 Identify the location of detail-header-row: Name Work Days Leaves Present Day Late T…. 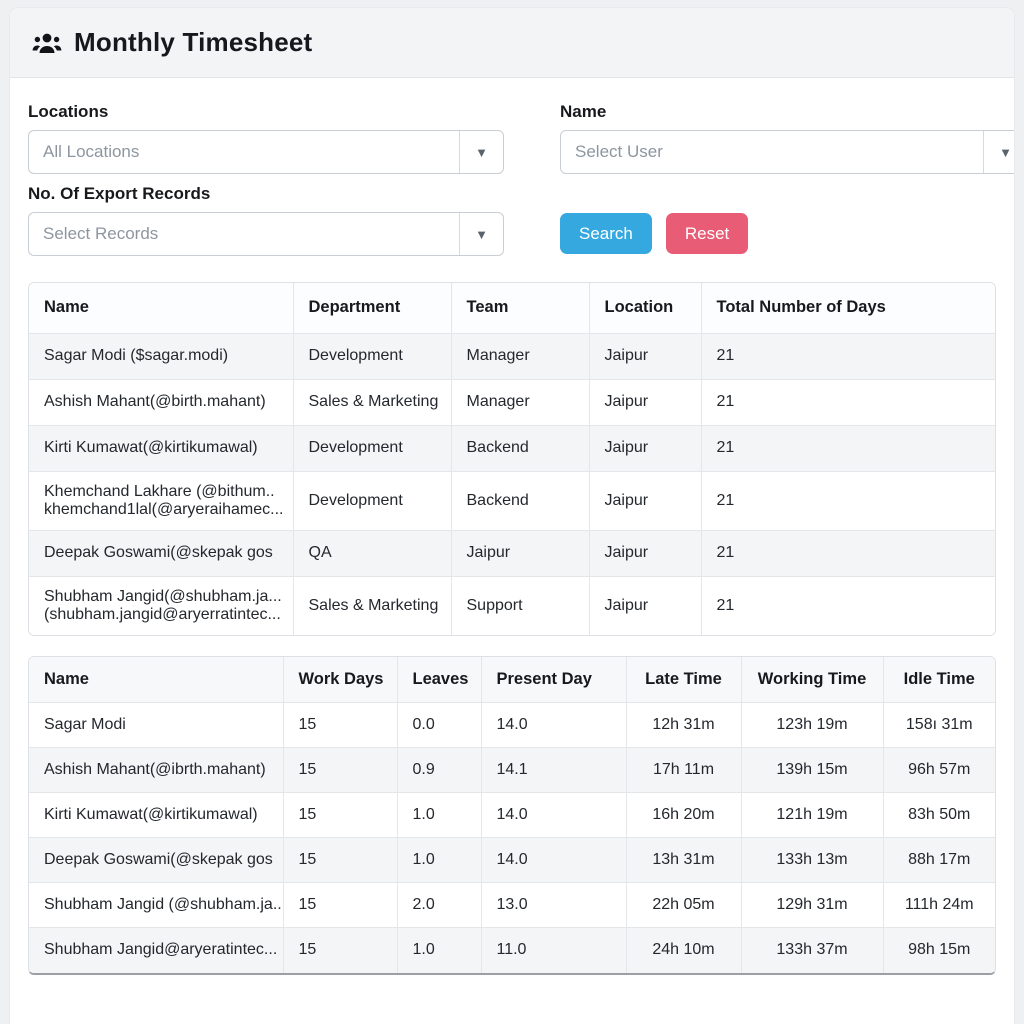
(512, 679).